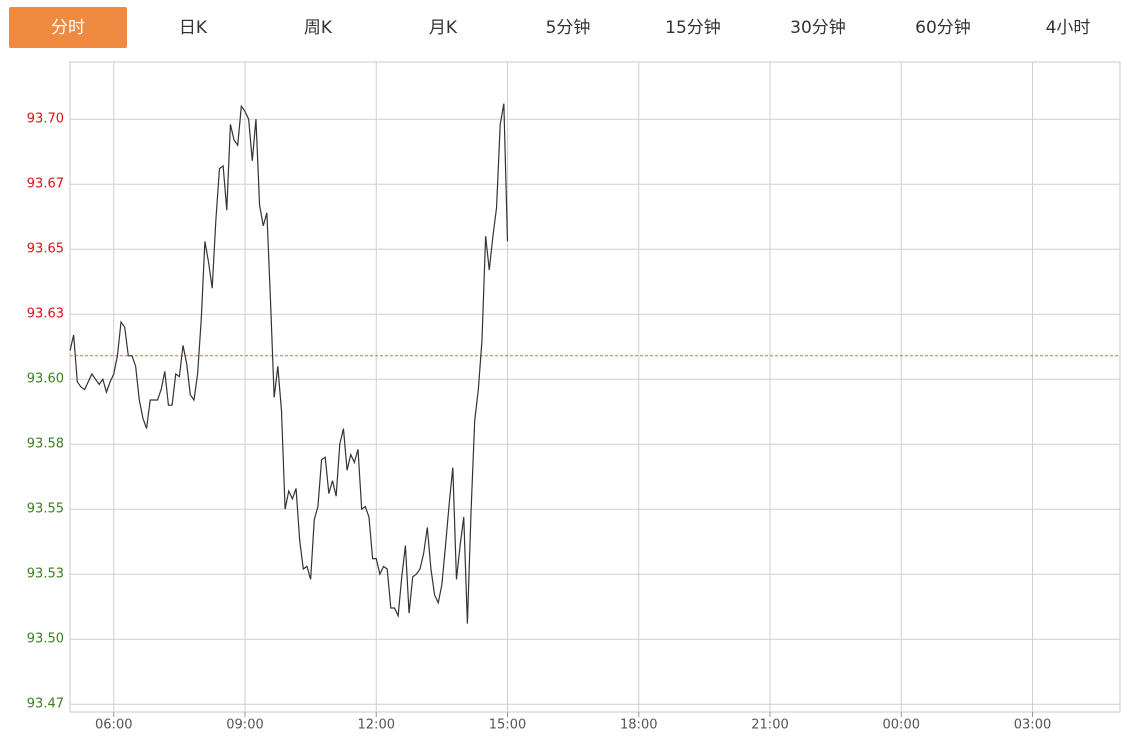  What do you see at coordinates (45, 639) in the screenshot?
I see `y-tick-label: 93.50` at bounding box center [45, 639].